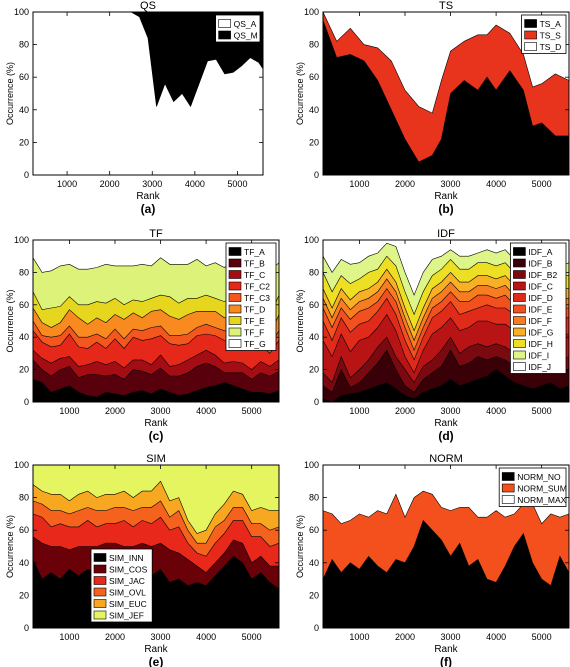 The width and height of the screenshot is (570, 667). I want to click on chart-title: IDF, so click(446, 234).